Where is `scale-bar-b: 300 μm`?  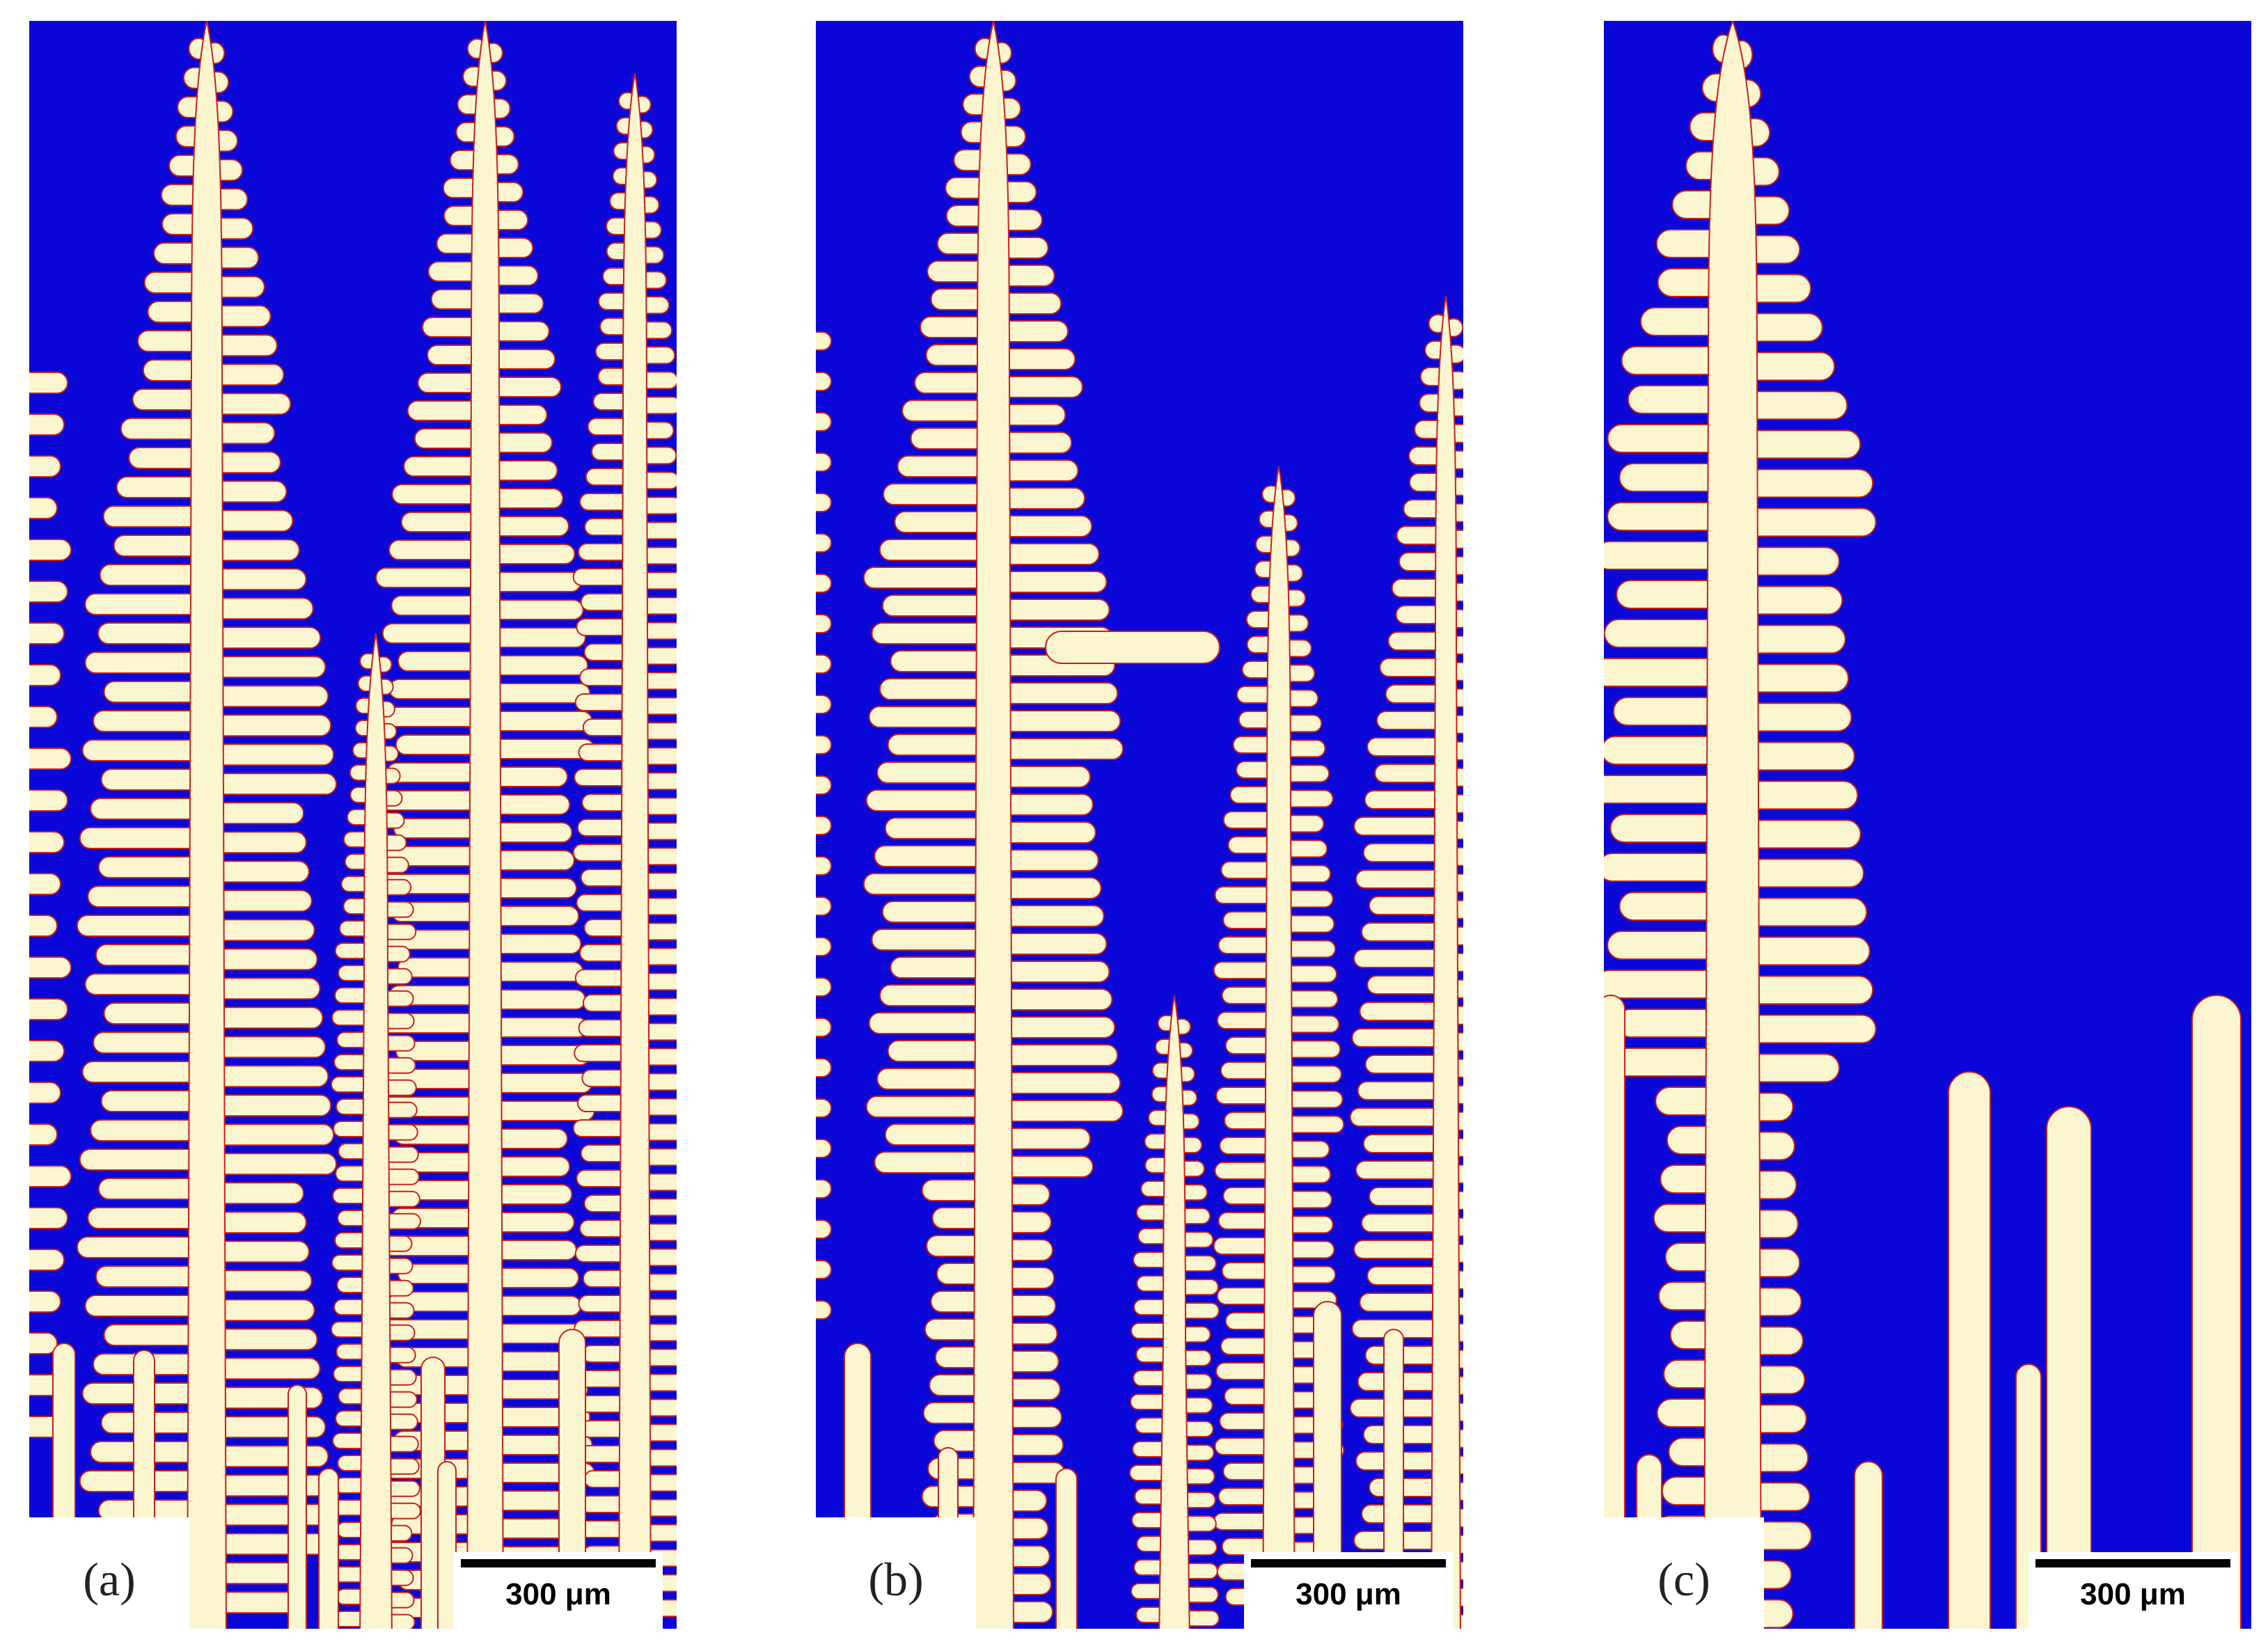 scale-bar-b: 300 μm is located at coordinates (1348, 1590).